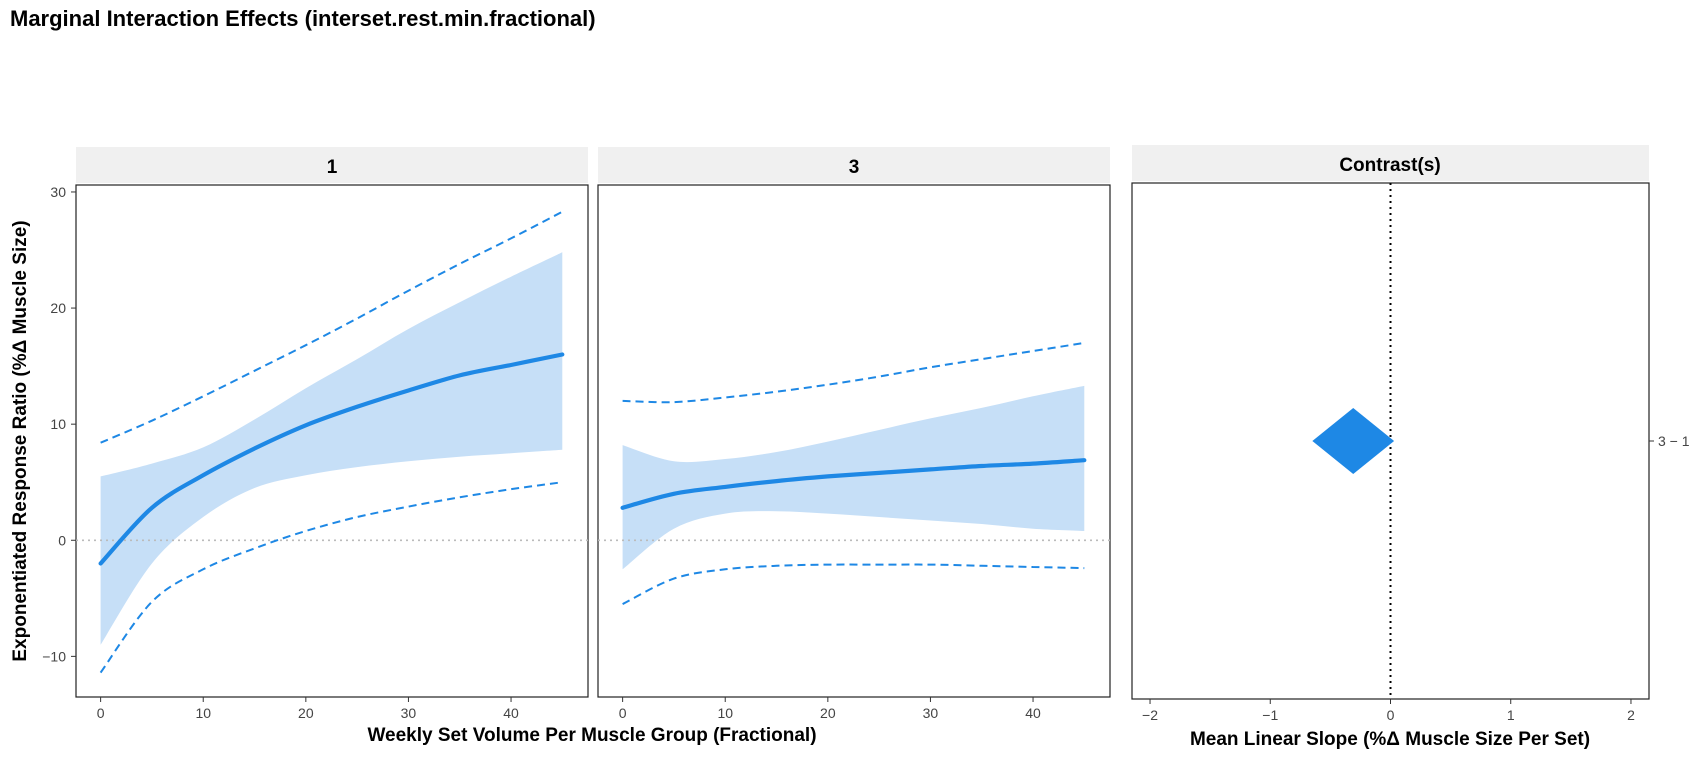 The image size is (1701, 759). What do you see at coordinates (101, 713) in the screenshot?
I see `facet-1-x-tick-label: 0` at bounding box center [101, 713].